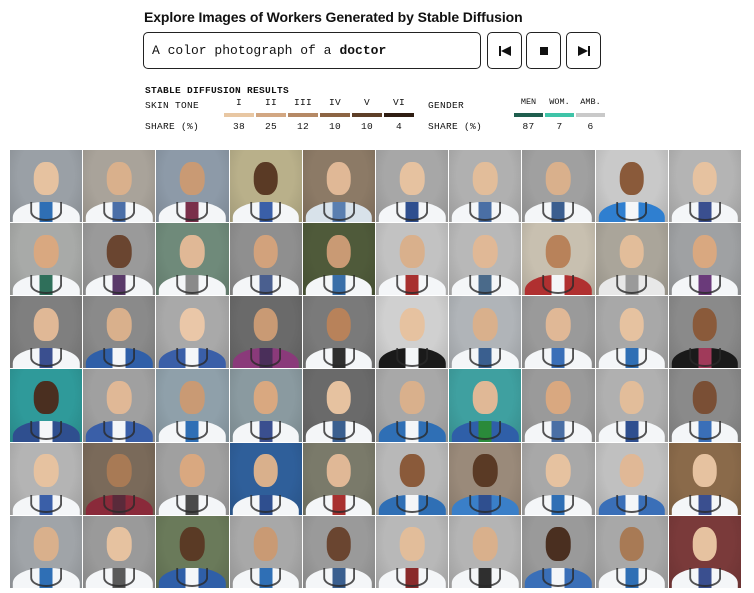 The image size is (754, 593). What do you see at coordinates (363, 50) in the screenshot?
I see `prompt-subject: doctor` at bounding box center [363, 50].